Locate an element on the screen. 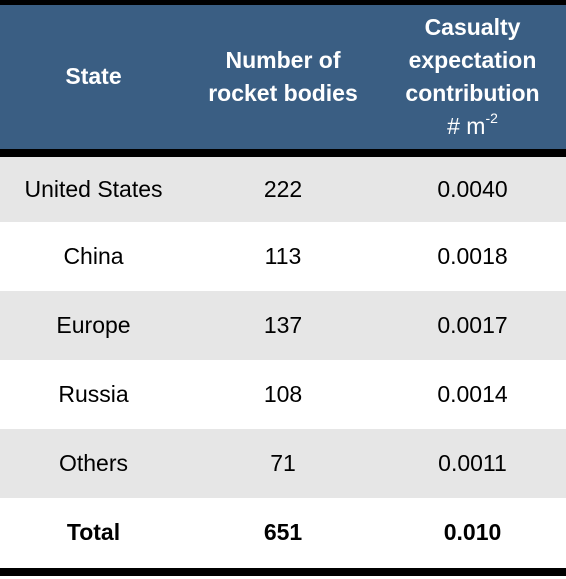  header-rocket-bodies-line1: Number of is located at coordinates (283, 59).